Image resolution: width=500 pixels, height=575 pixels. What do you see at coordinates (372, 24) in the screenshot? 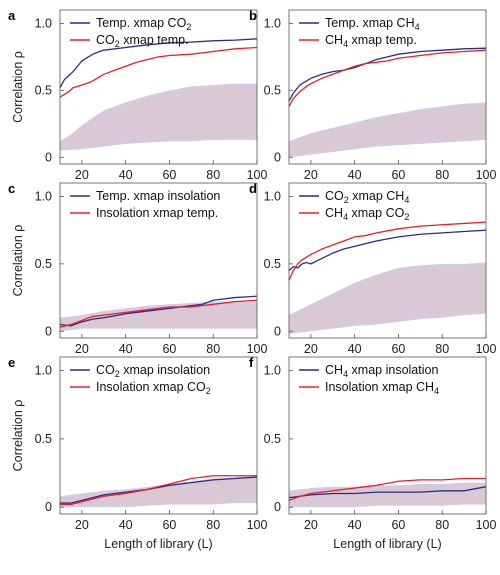
I see `legend-entry: Temp. xmap CH4` at bounding box center [372, 24].